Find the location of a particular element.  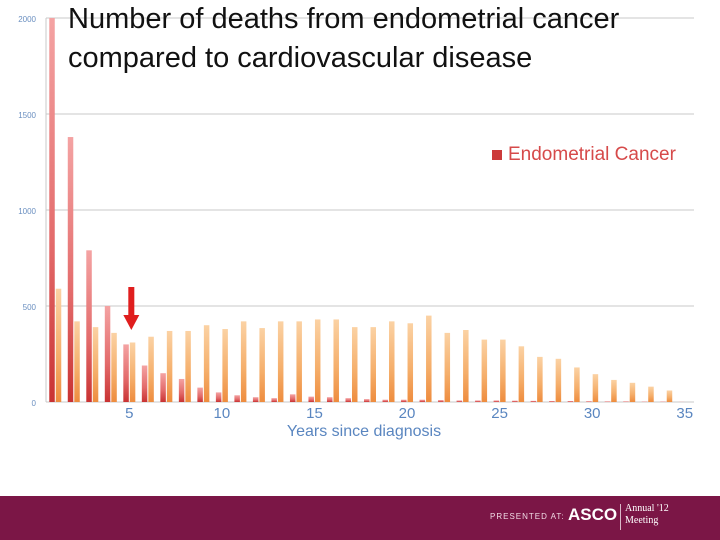

legend: Endometrial Cancer is located at coordinates (584, 155).